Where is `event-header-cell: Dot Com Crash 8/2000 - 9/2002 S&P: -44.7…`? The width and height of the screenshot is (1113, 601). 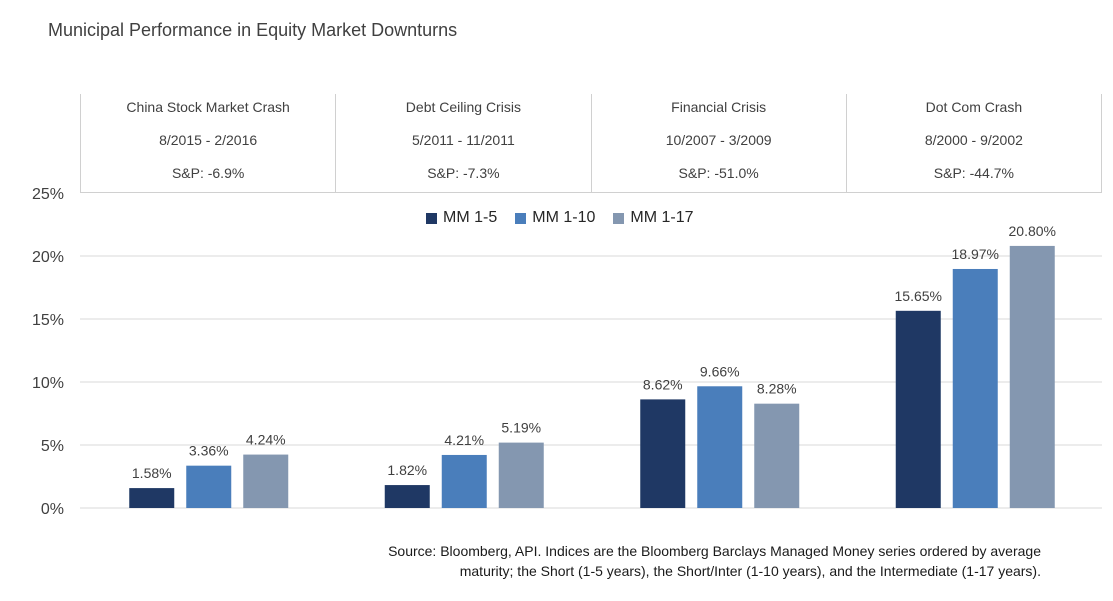
event-header-cell: Dot Com Crash 8/2000 - 9/2002 S&P: -44.7… is located at coordinates (974, 143).